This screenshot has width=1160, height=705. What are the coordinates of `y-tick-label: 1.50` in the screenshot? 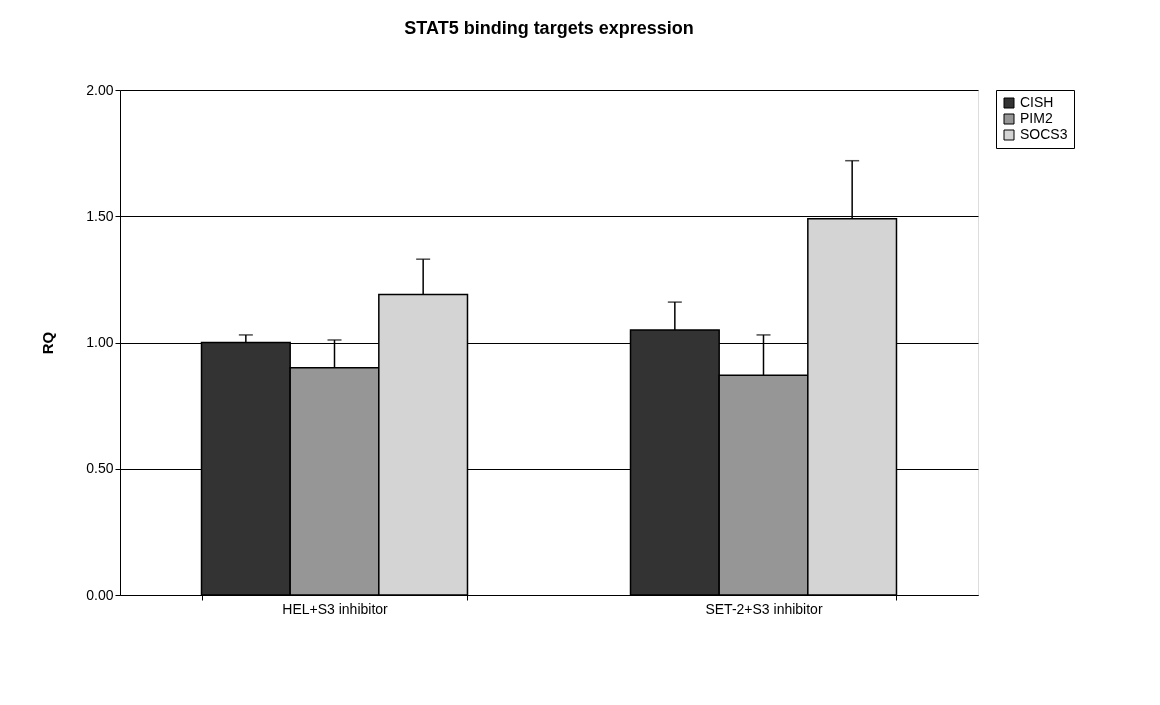 It's located at (100, 215).